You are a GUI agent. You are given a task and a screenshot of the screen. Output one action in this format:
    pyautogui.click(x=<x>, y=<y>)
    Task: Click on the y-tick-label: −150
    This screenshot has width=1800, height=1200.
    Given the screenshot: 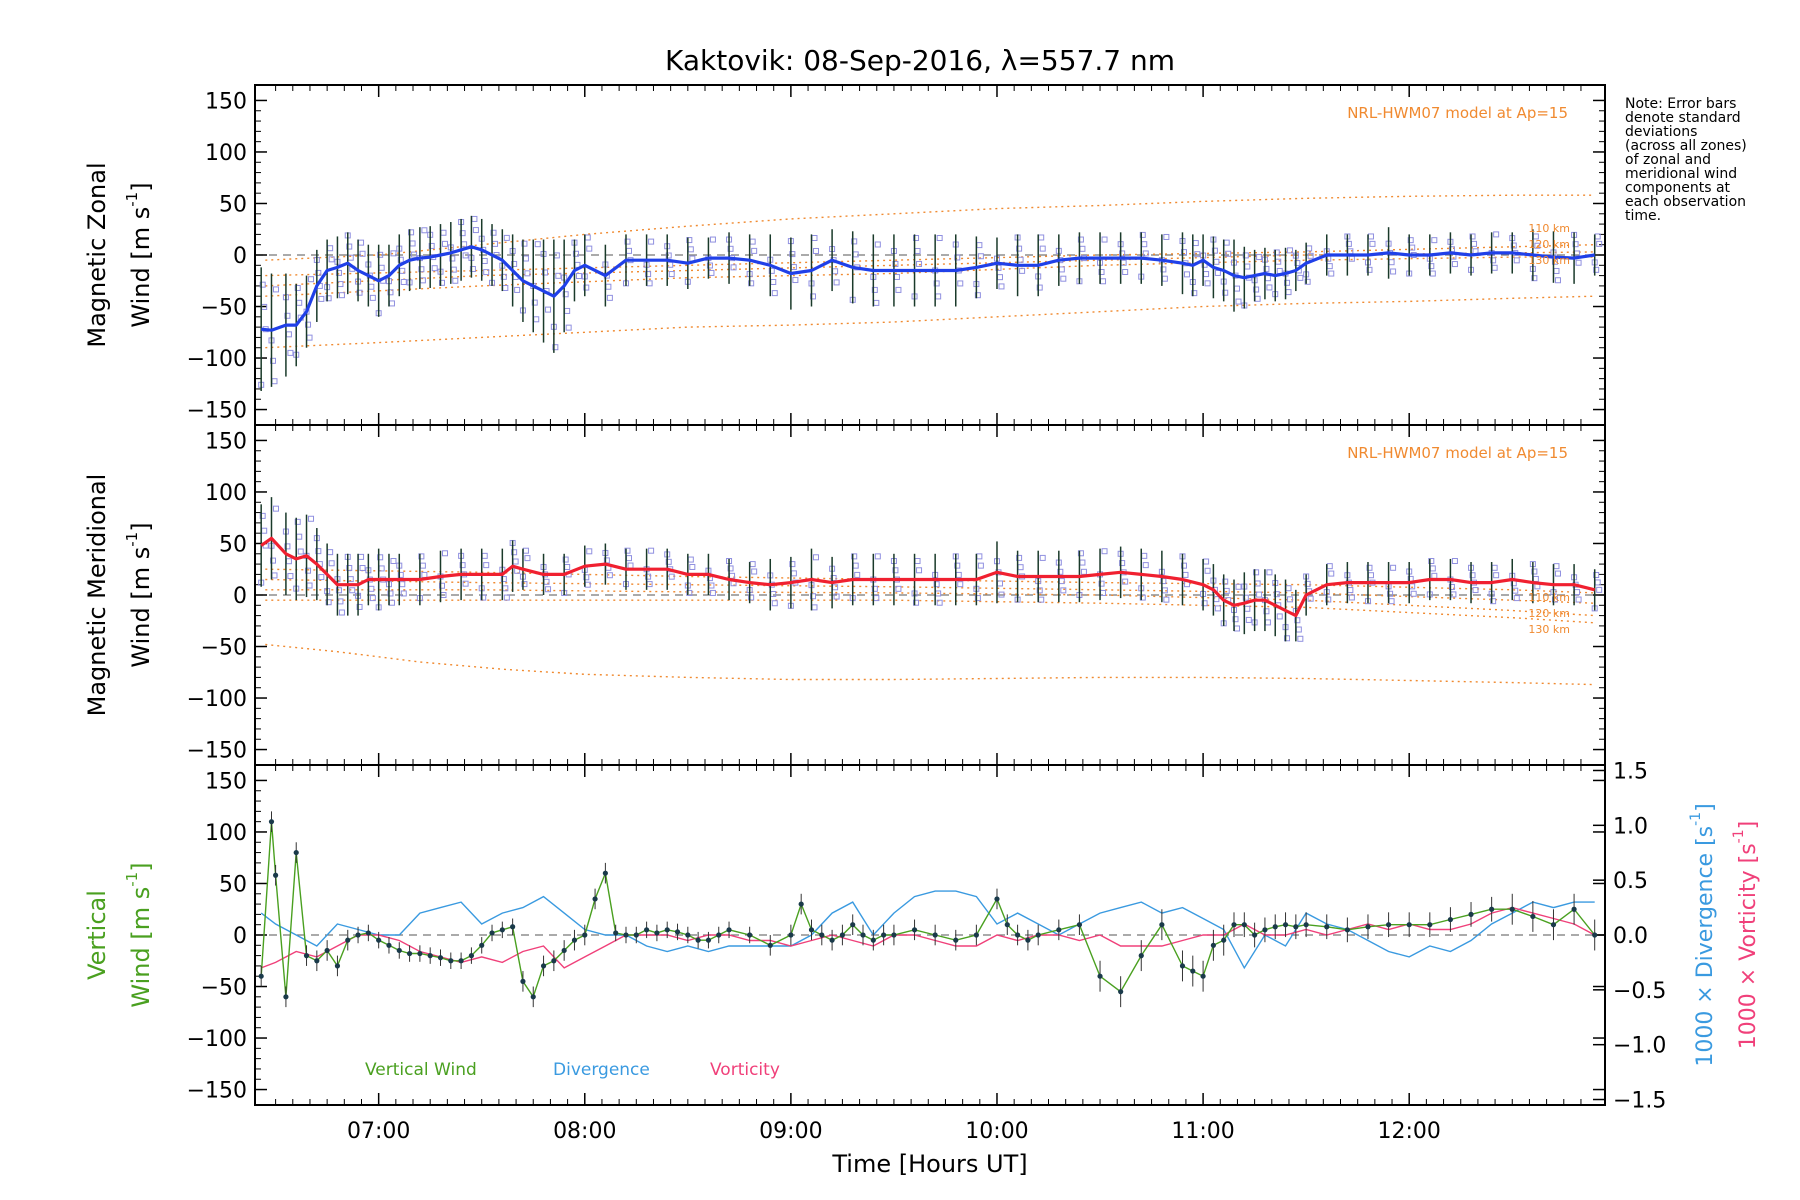 What is the action you would take?
    pyautogui.click(x=217, y=411)
    